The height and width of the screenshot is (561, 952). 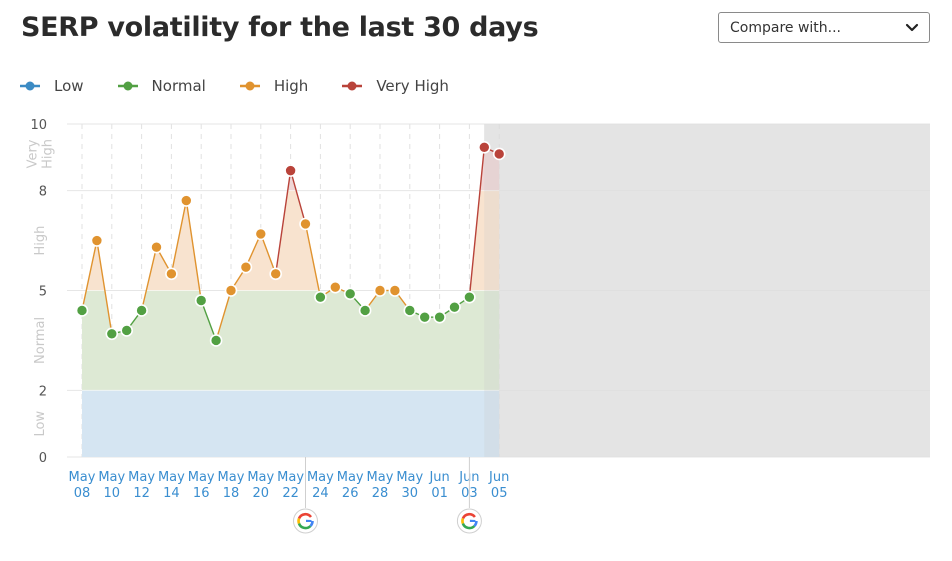 I want to click on x-tick-label: 18, so click(x=231, y=493).